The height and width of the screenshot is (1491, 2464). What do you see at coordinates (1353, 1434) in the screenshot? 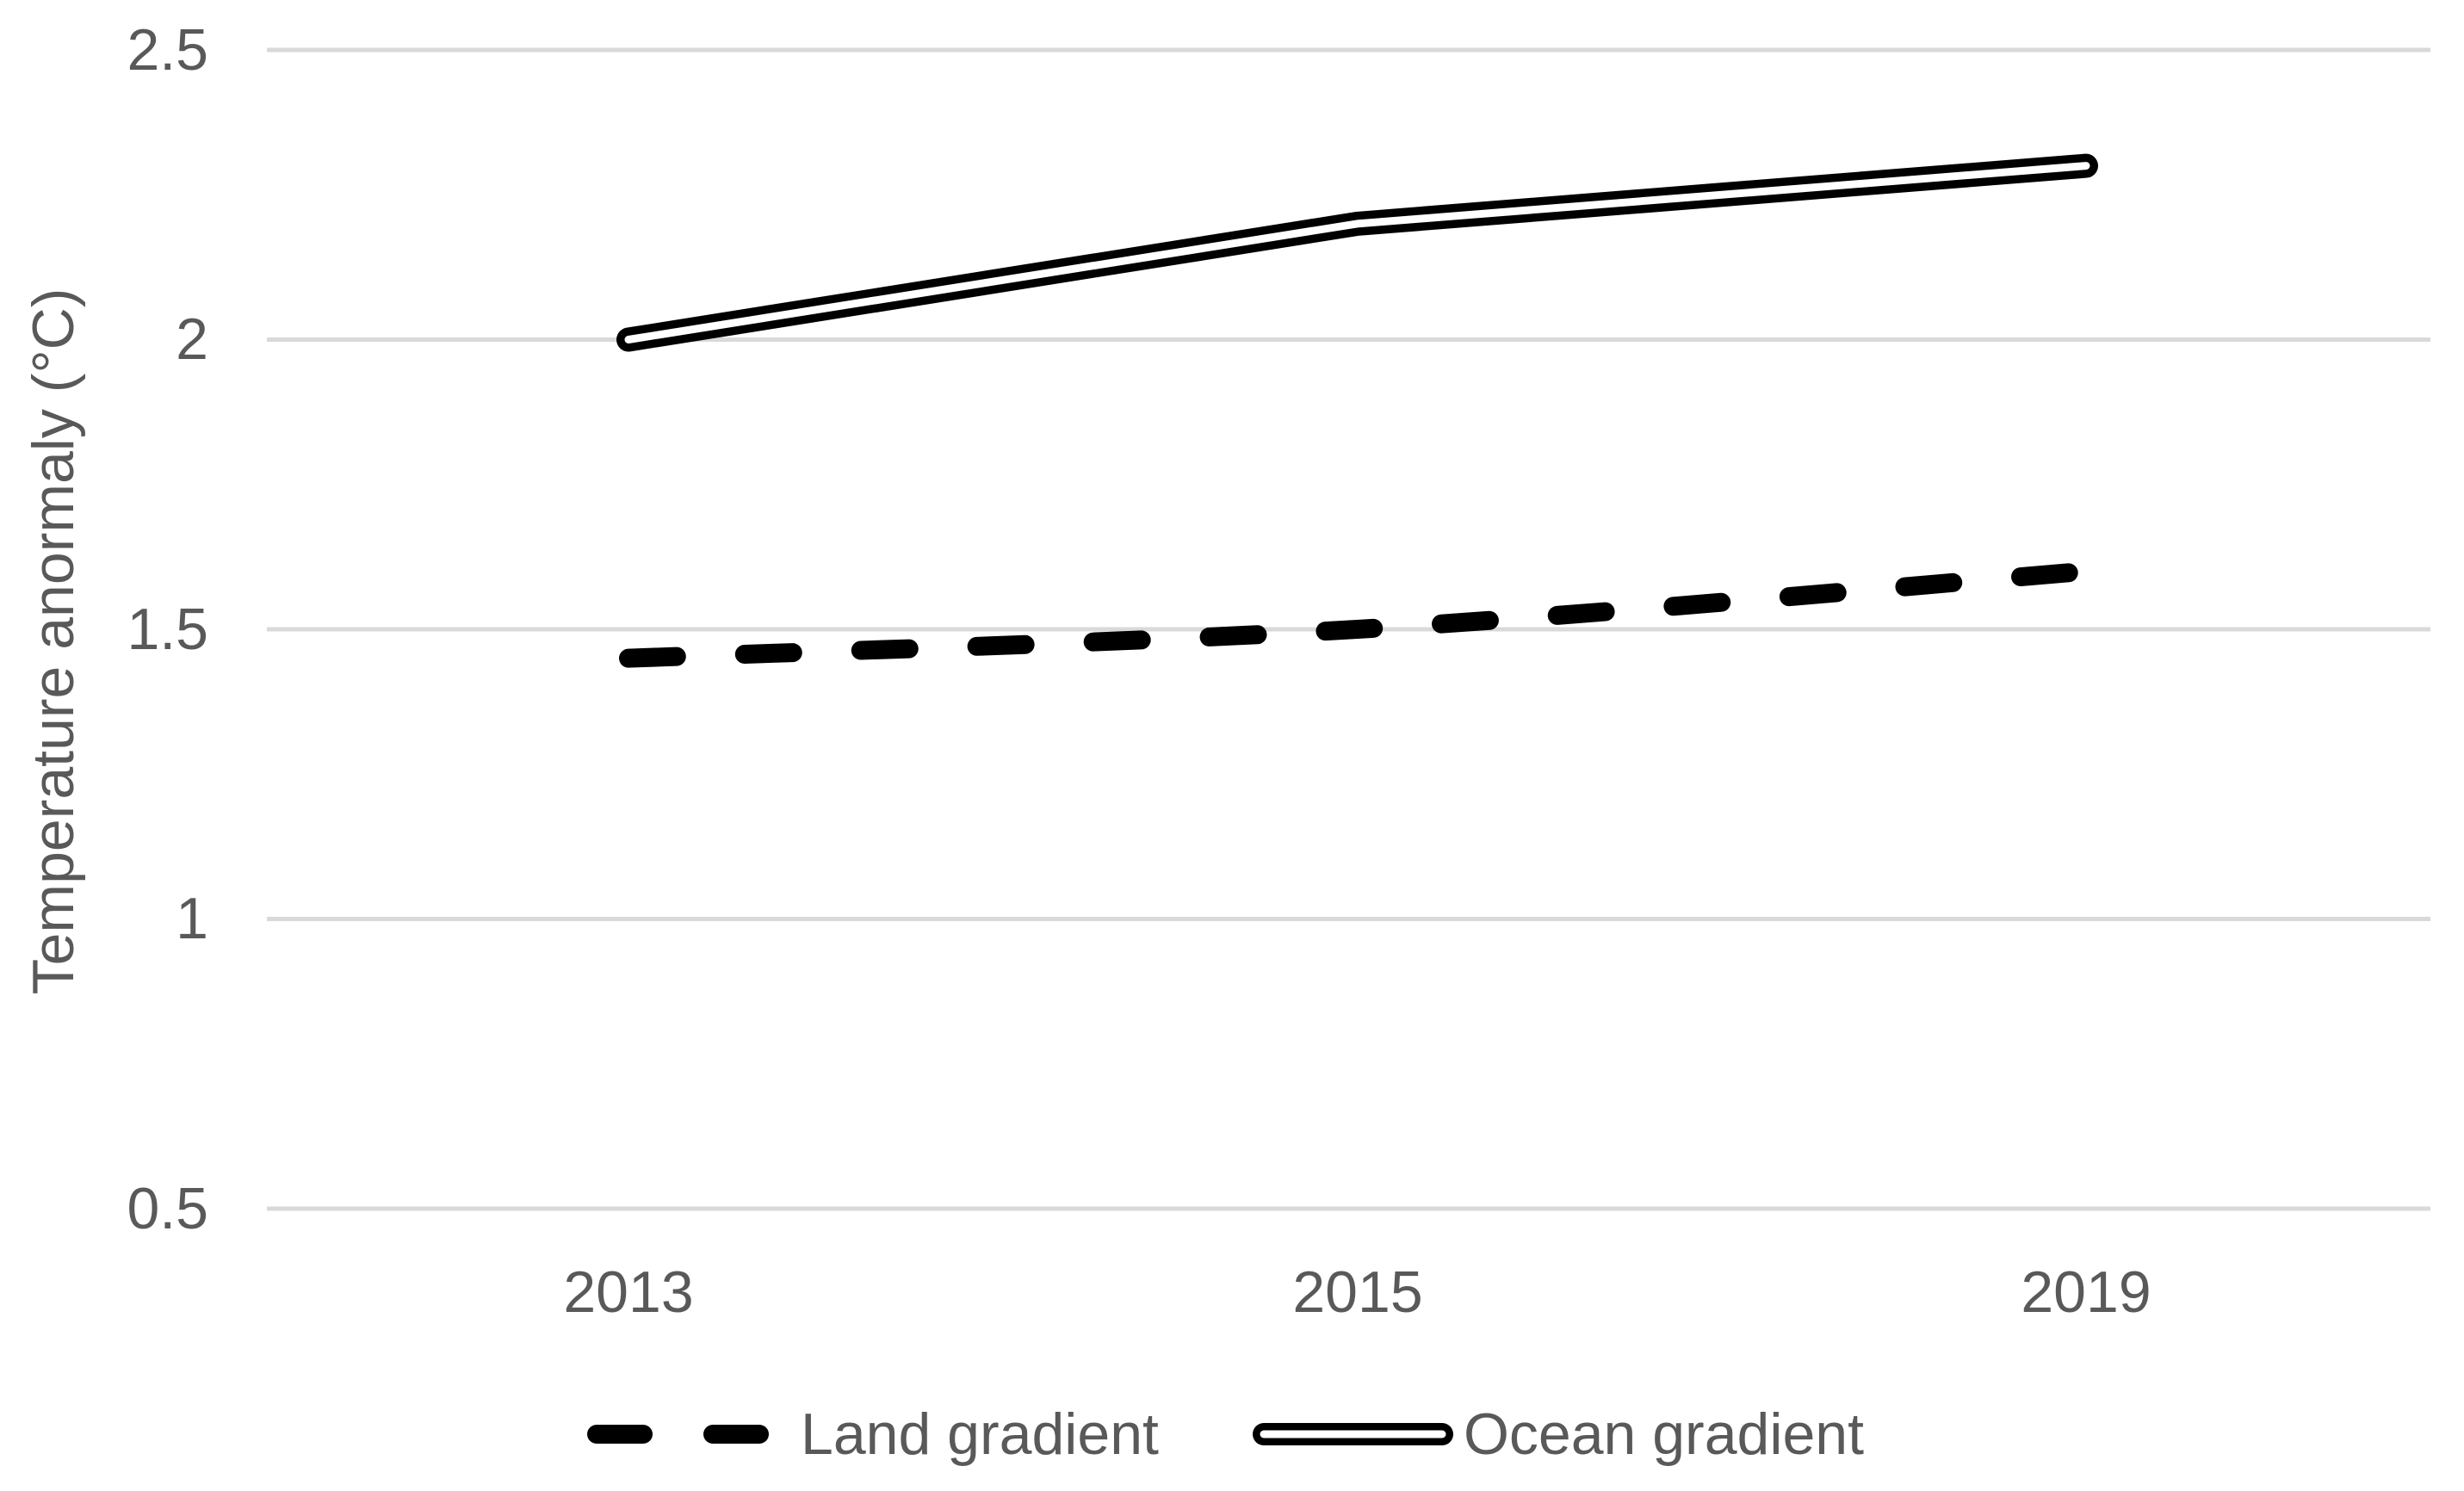
I see `outlined-tube-line-icon` at bounding box center [1353, 1434].